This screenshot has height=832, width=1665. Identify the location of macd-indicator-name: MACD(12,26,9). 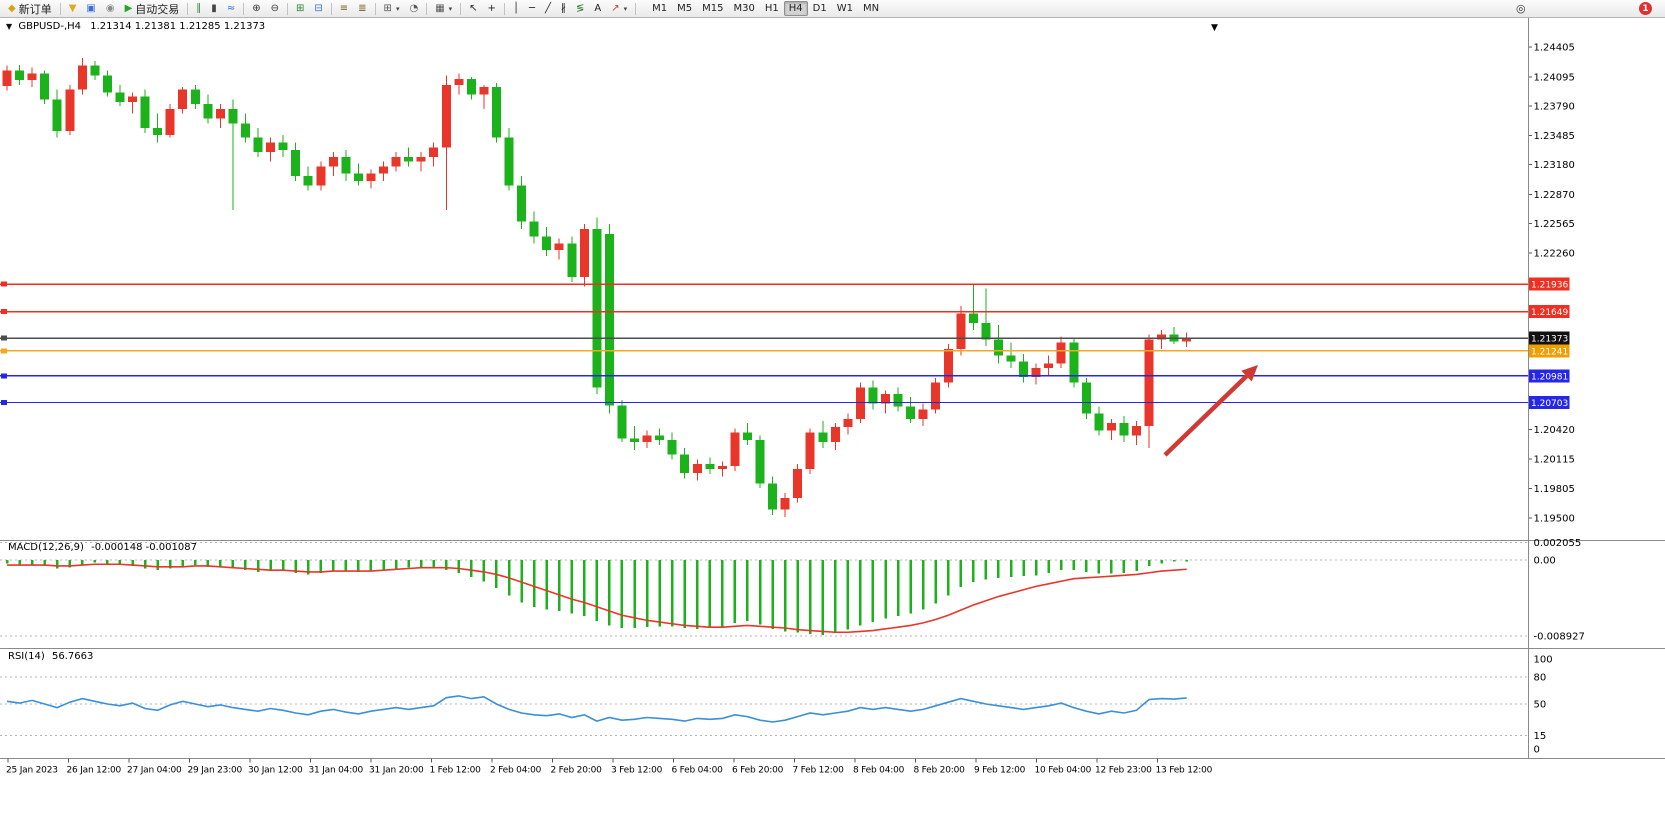
(46, 547).